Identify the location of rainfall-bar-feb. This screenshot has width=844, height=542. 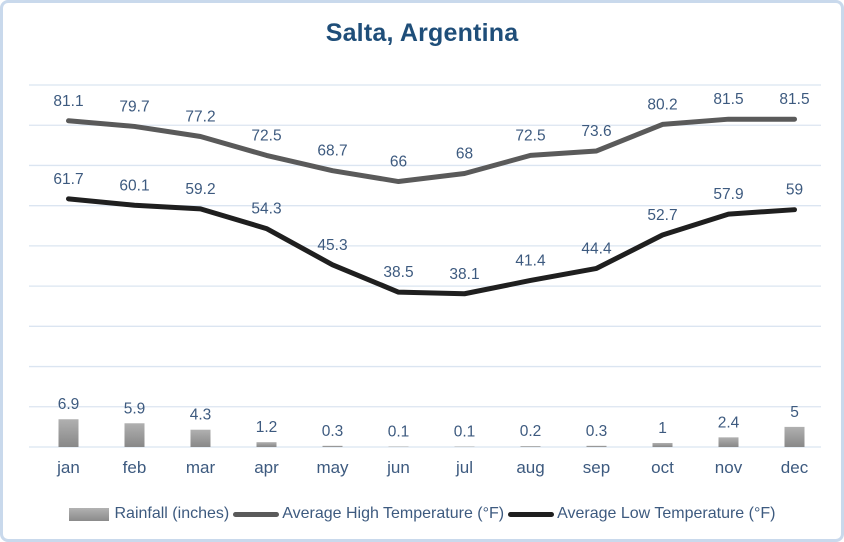
(134, 435).